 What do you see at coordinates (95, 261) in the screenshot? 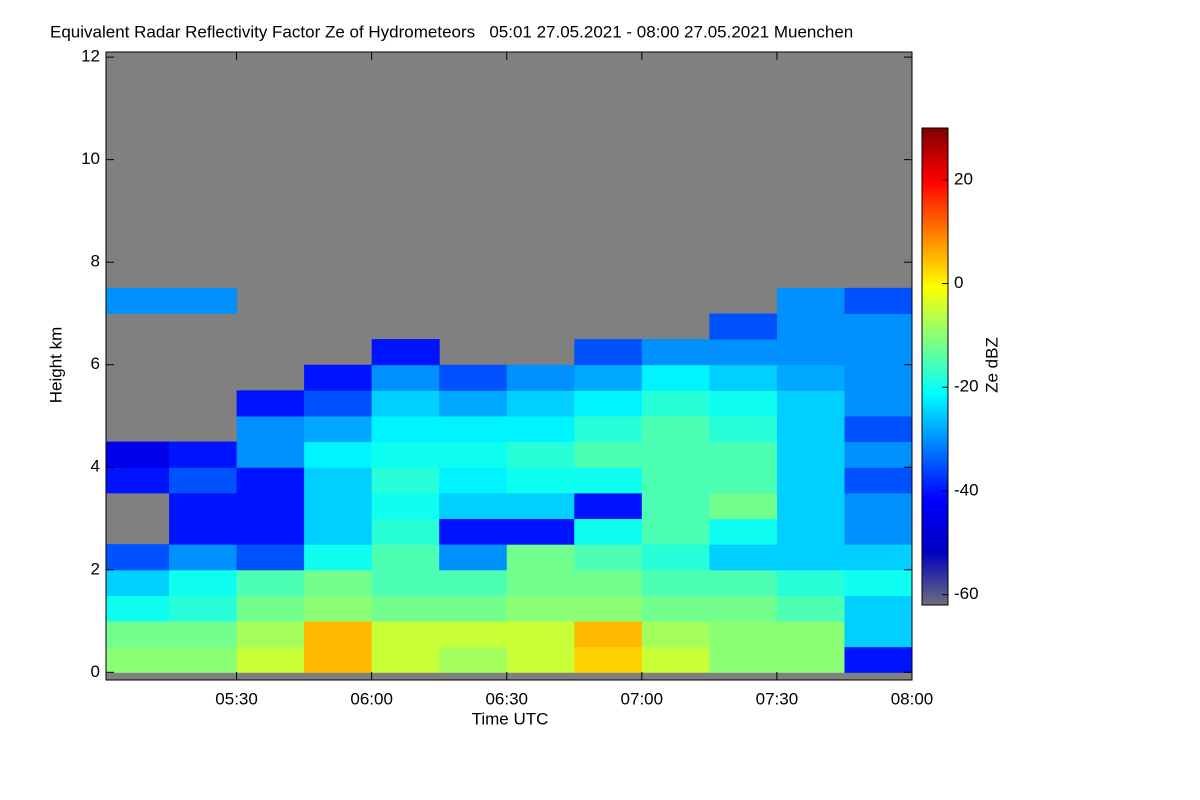
I see `y-tick-label: 8` at bounding box center [95, 261].